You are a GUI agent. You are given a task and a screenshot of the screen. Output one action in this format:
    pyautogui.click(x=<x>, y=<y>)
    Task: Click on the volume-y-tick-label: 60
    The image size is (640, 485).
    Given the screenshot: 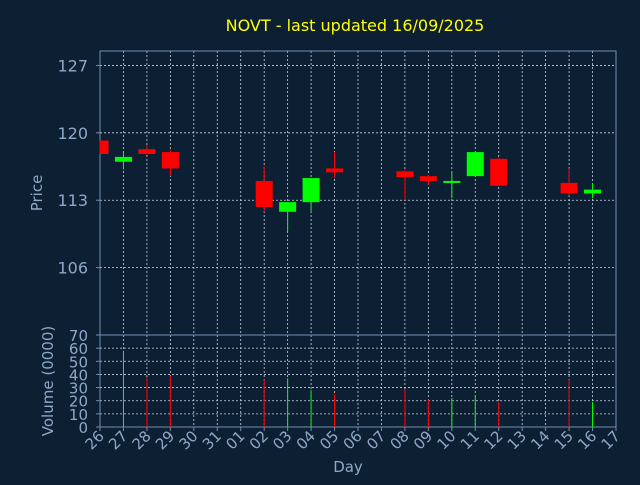 What is the action you would take?
    pyautogui.click(x=78, y=349)
    